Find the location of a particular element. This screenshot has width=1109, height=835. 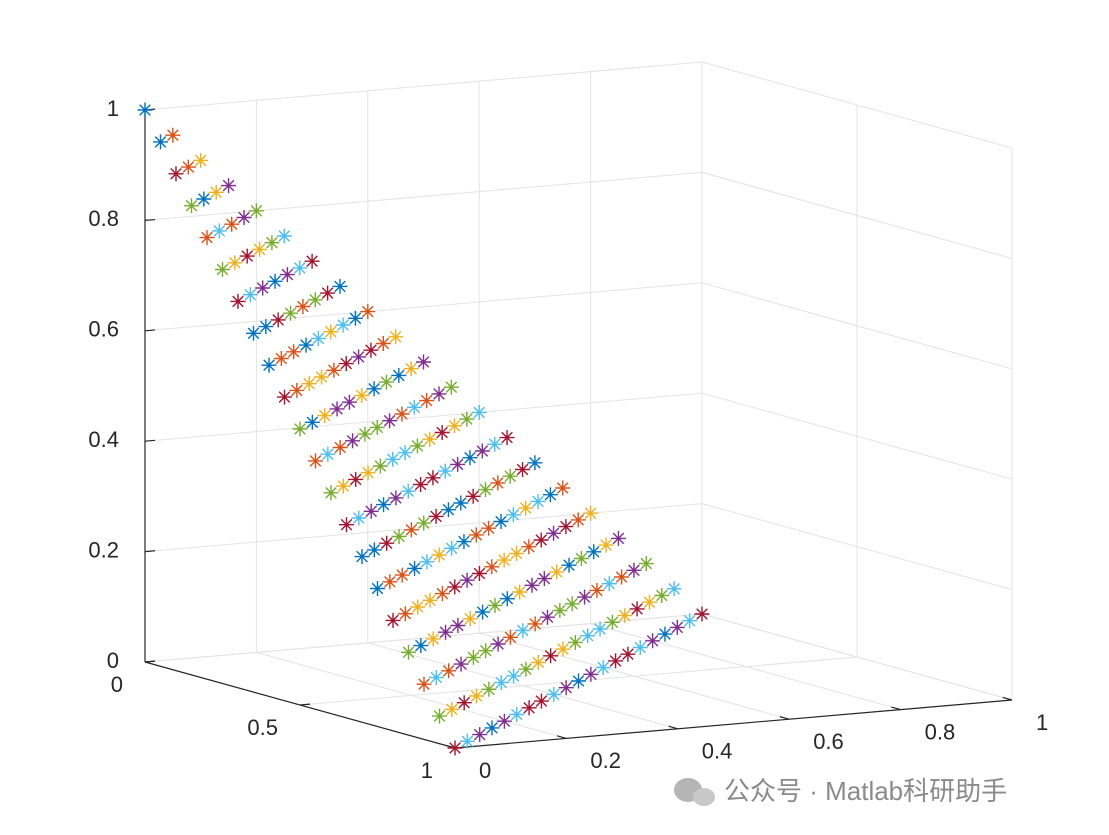

x-tick-label: 0.2 is located at coordinates (605, 760).